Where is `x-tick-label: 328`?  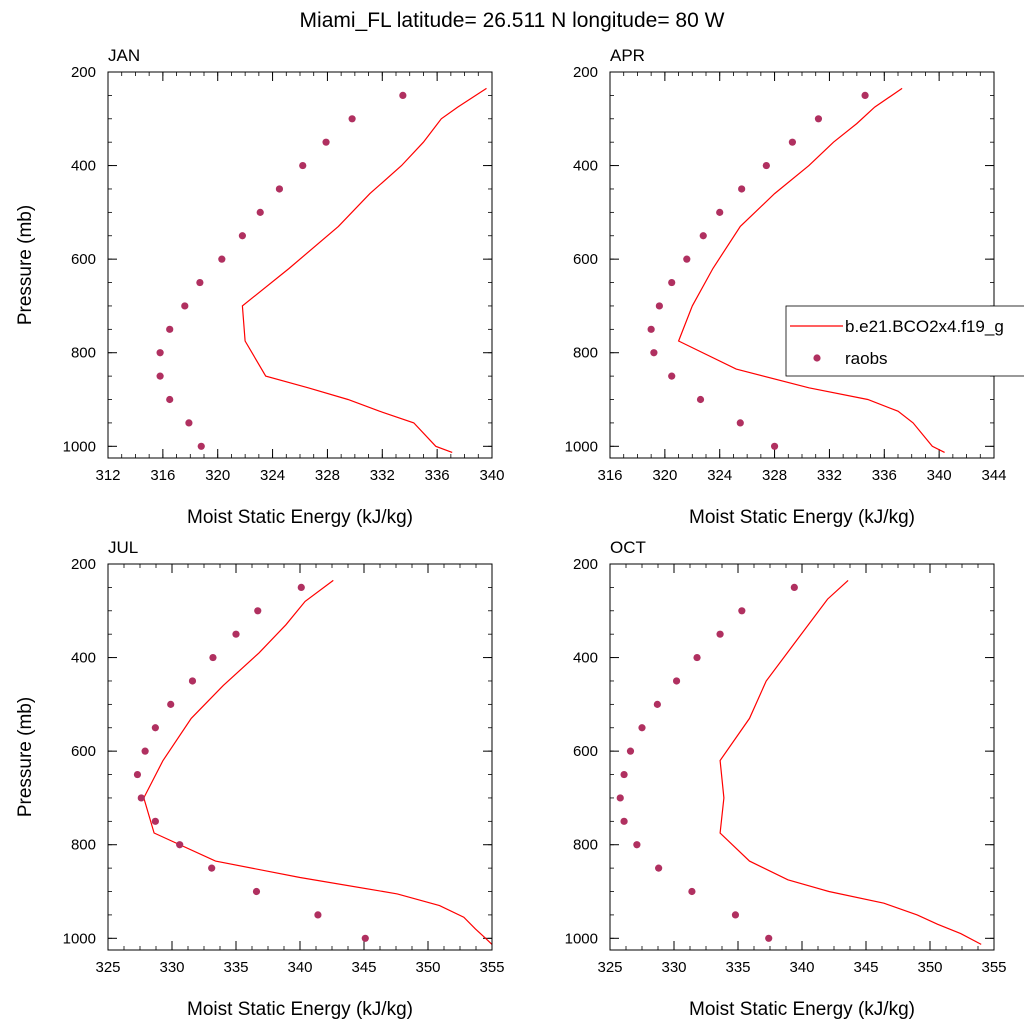 x-tick-label: 328 is located at coordinates (774, 475).